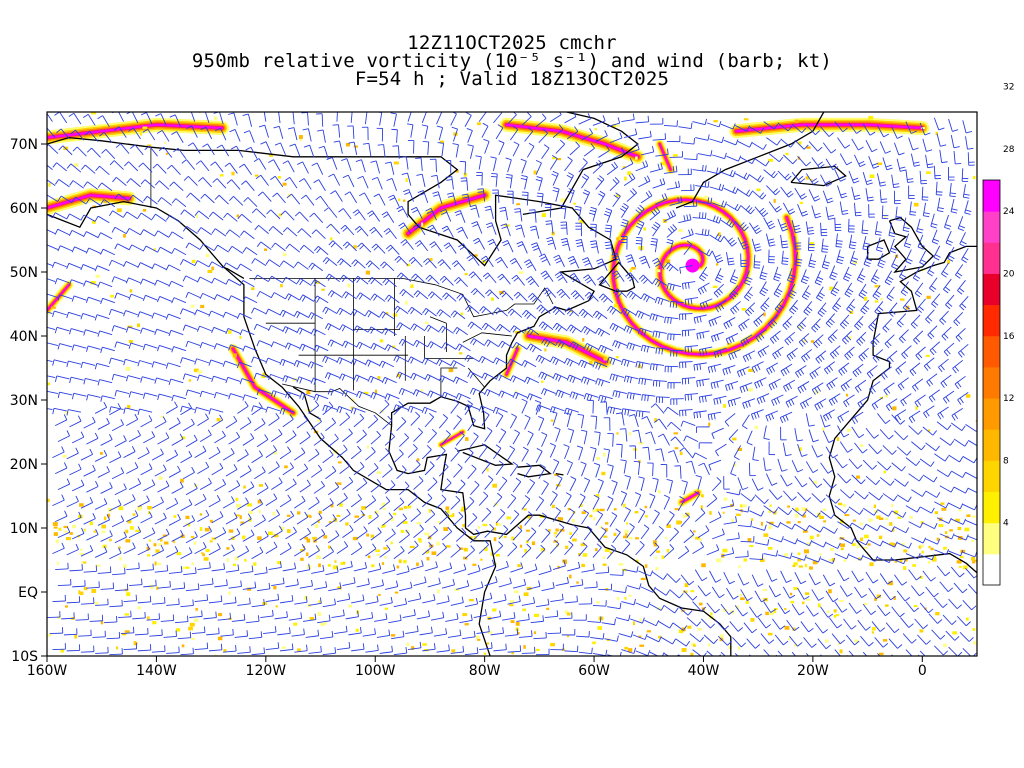 Image resolution: width=1024 pixels, height=768 pixels. Describe the element at coordinates (1009, 337) in the screenshot. I see `colorbar-label: 16` at that location.